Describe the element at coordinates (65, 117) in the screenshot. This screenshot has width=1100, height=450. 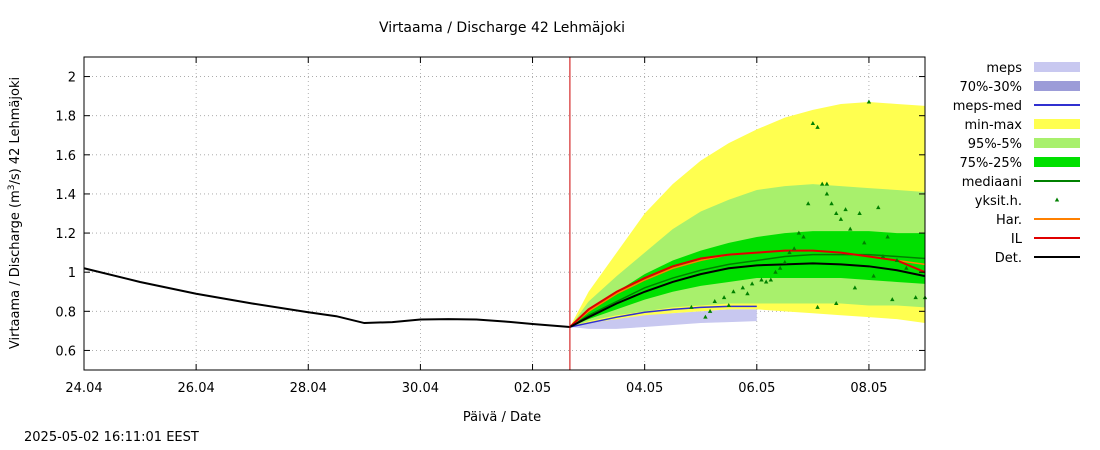
I see `y-tick-label: 1.8` at that location.